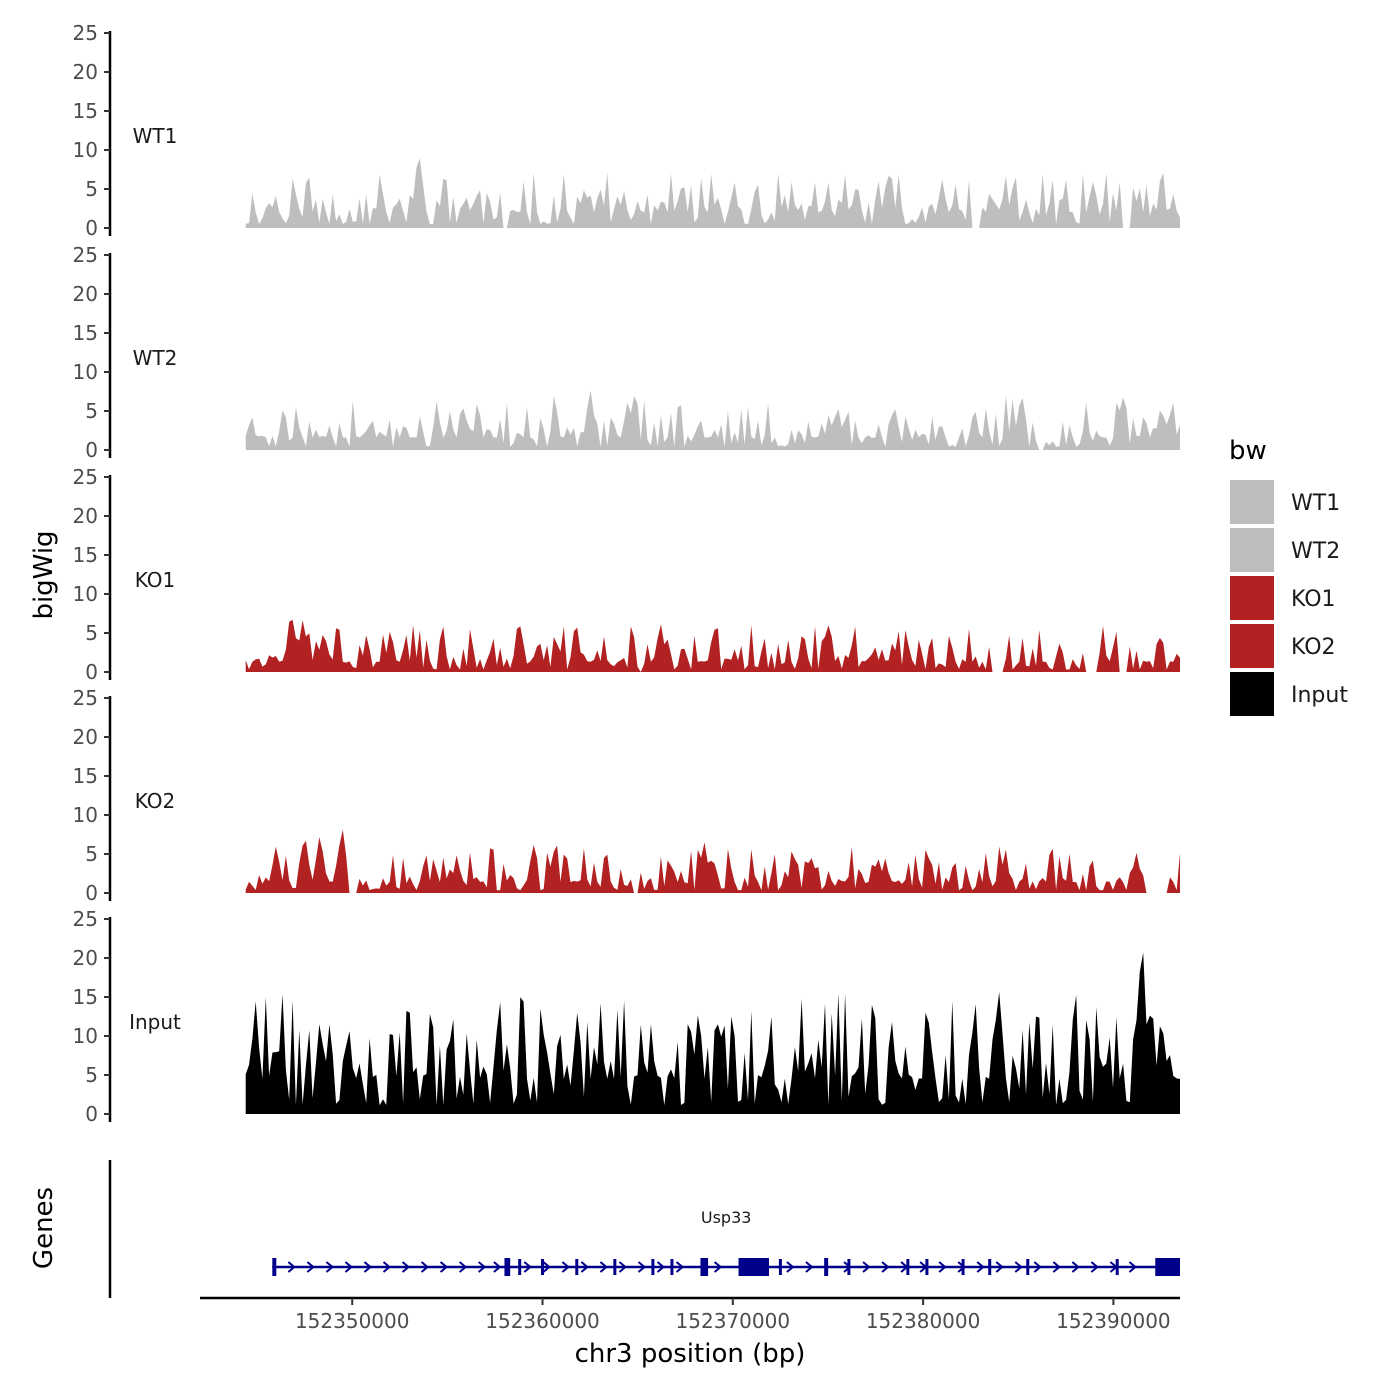 This screenshot has width=1400, height=1400. I want to click on legend-label-ko1: KO1, so click(1313, 599).